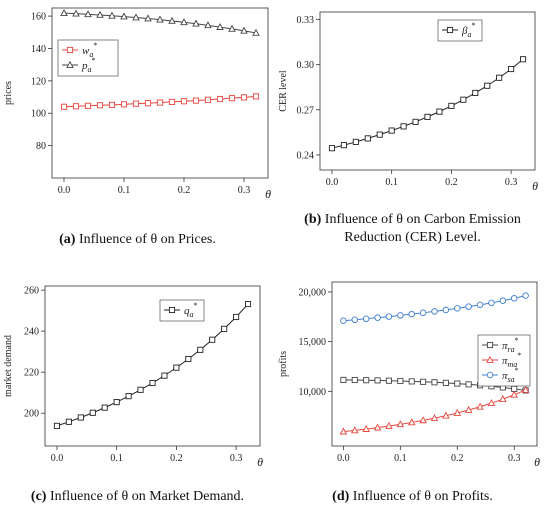 The height and width of the screenshot is (520, 550). What do you see at coordinates (422, 496) in the screenshot?
I see `caption-text: Influence of θ on Profits.` at bounding box center [422, 496].